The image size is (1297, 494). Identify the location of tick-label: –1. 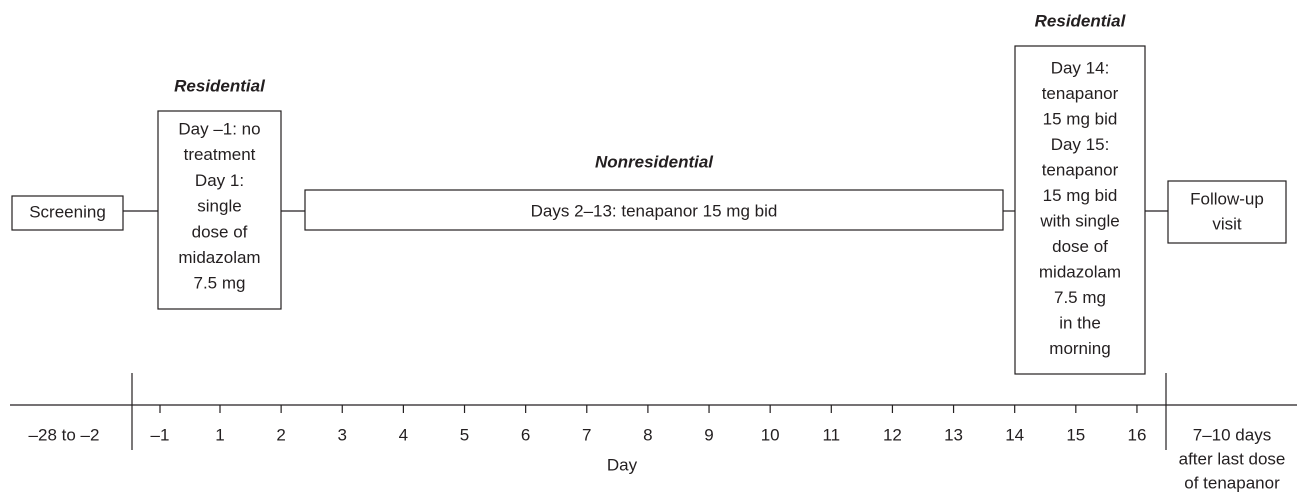
(160, 434).